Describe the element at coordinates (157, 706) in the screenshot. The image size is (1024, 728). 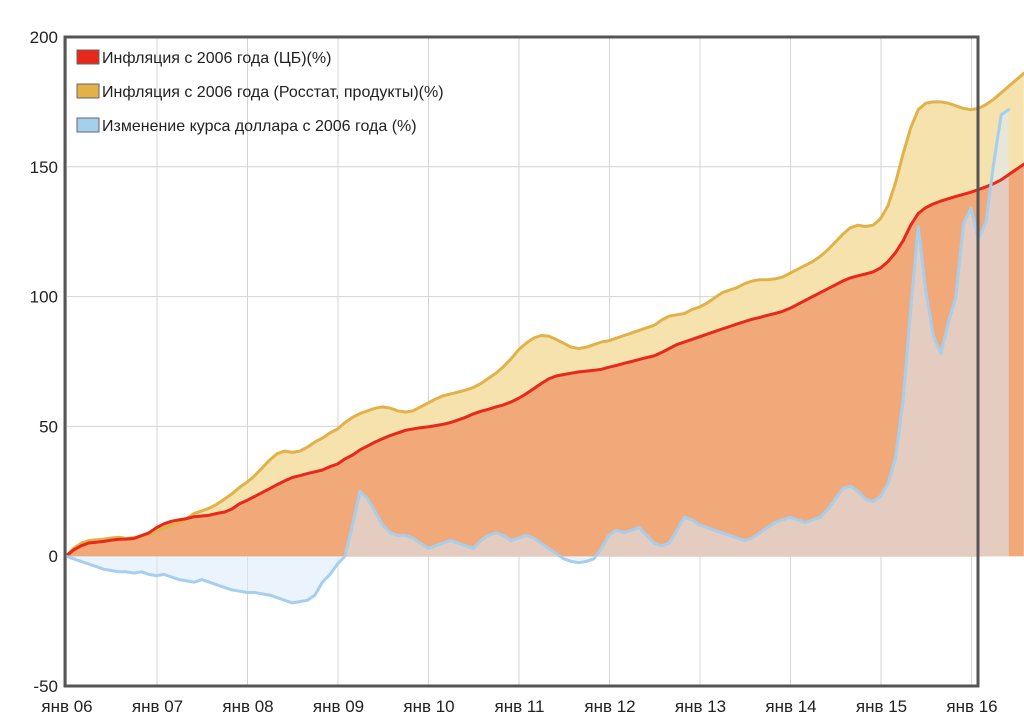
I see `x-tick-label: янв 07` at that location.